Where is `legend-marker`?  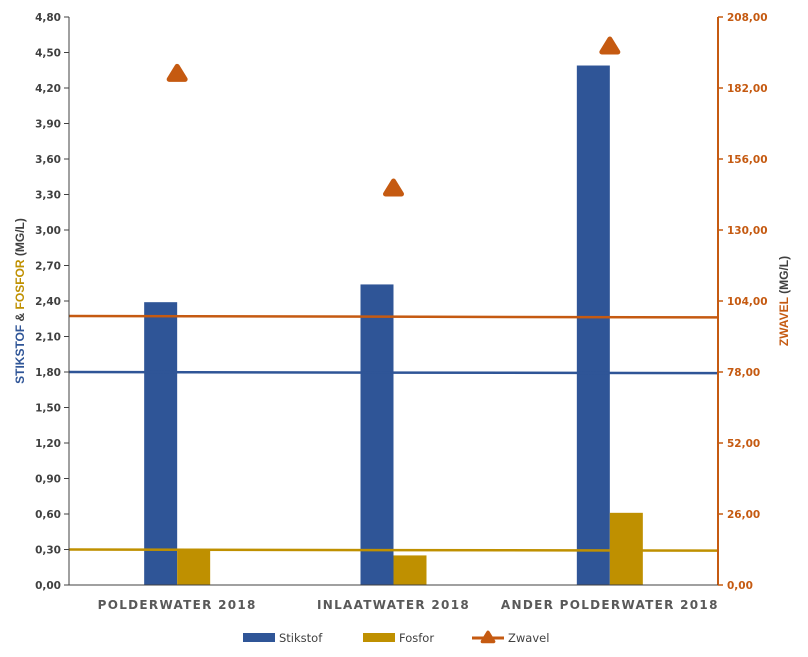
legend-marker is located at coordinates (488, 637).